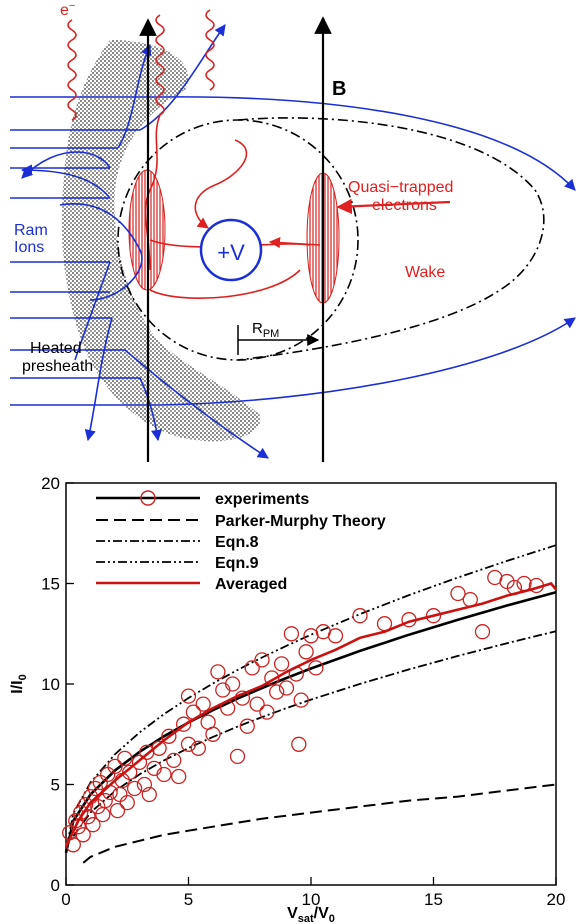 This screenshot has width=585, height=924. Describe the element at coordinates (161, 241) in the screenshot. I see `presheath-region` at that location.